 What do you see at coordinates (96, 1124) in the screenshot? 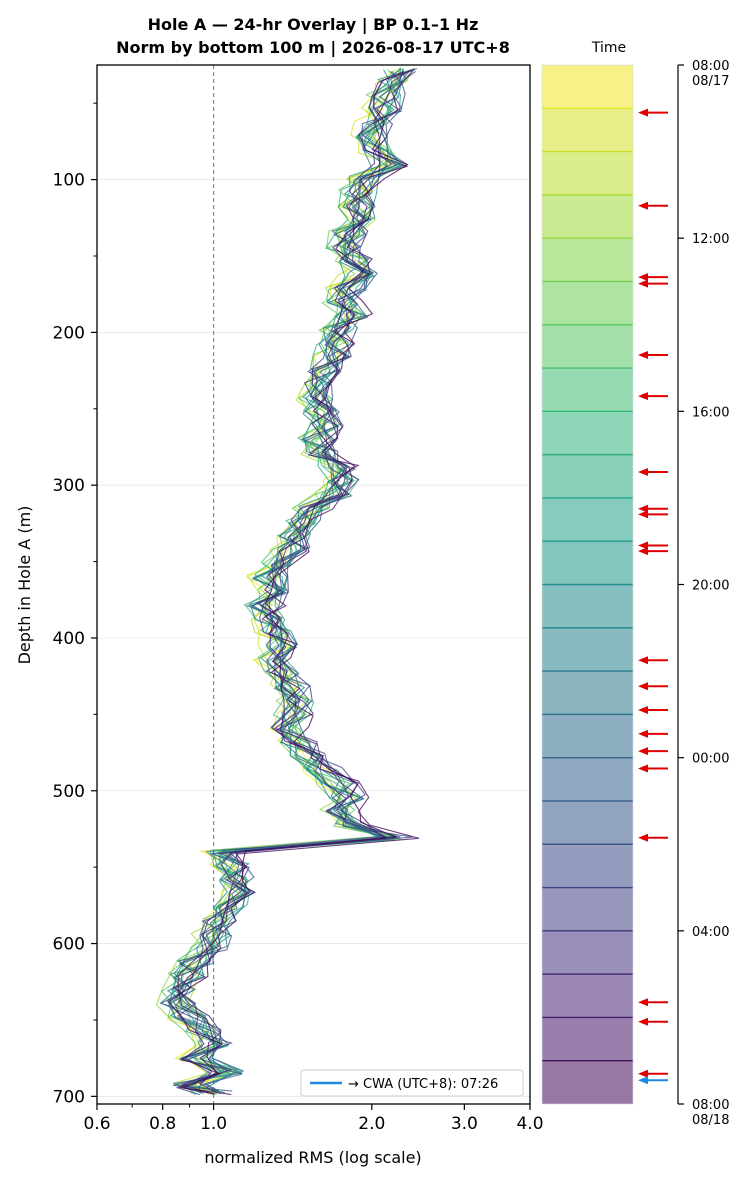
I see `x-tick-label-0: 0.6` at bounding box center [96, 1124].